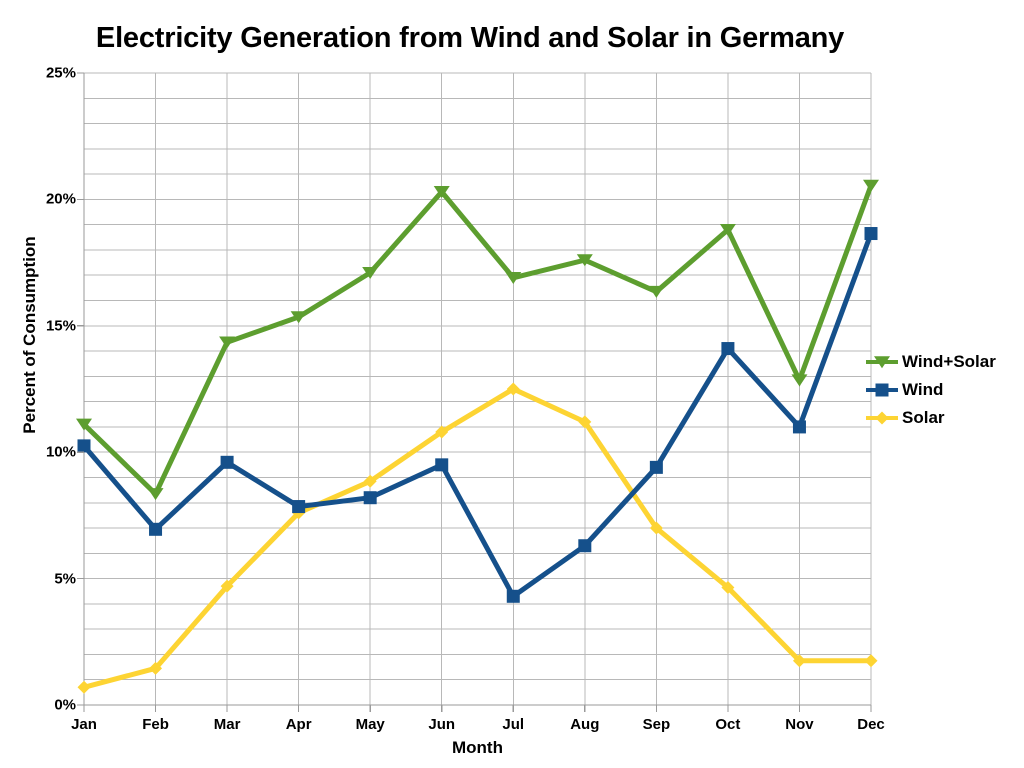 The image size is (1024, 768). Describe the element at coordinates (728, 724) in the screenshot. I see `x-tick-label: Oct` at that location.